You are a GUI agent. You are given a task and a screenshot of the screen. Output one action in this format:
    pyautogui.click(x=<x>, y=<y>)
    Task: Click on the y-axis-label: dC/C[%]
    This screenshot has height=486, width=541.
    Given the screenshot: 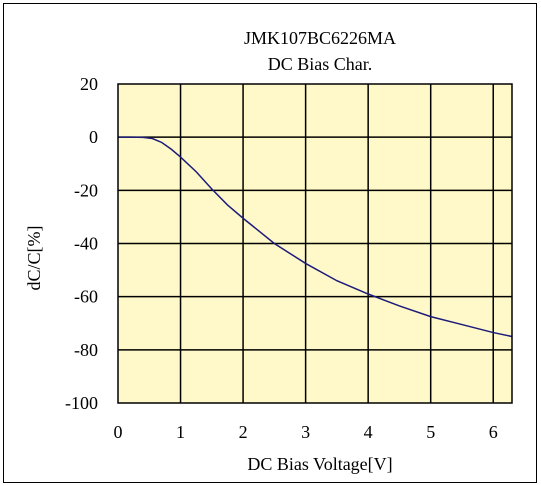 What is the action you would take?
    pyautogui.click(x=34, y=258)
    